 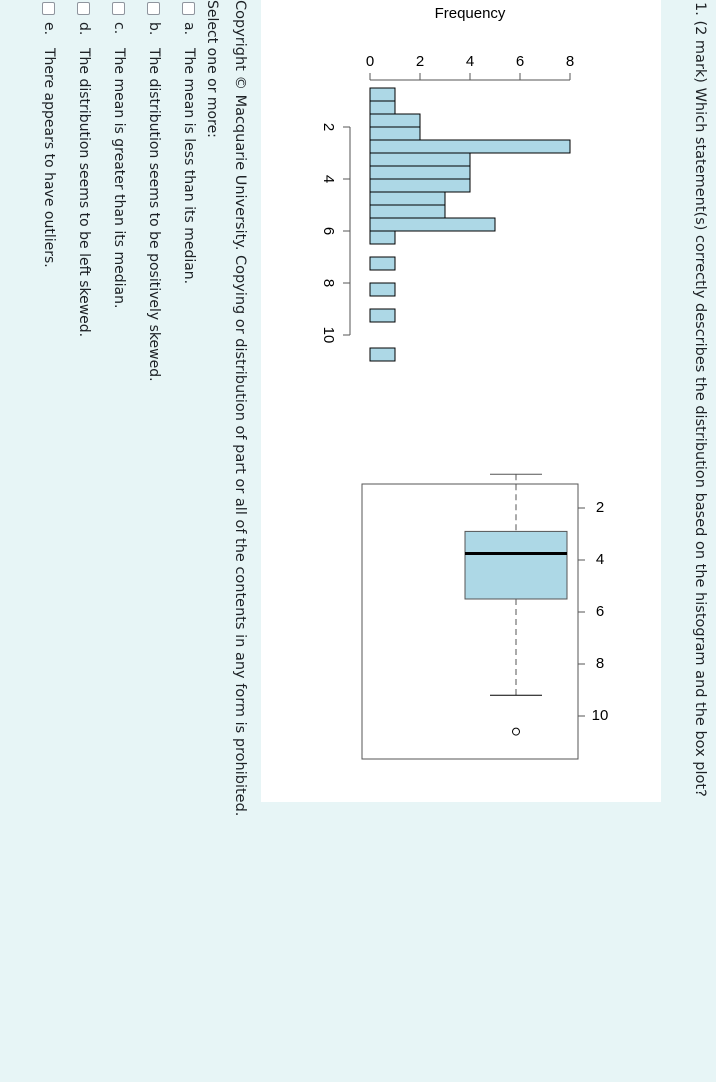 What do you see at coordinates (470, 61) in the screenshot?
I see `freq-tick: 4` at bounding box center [470, 61].